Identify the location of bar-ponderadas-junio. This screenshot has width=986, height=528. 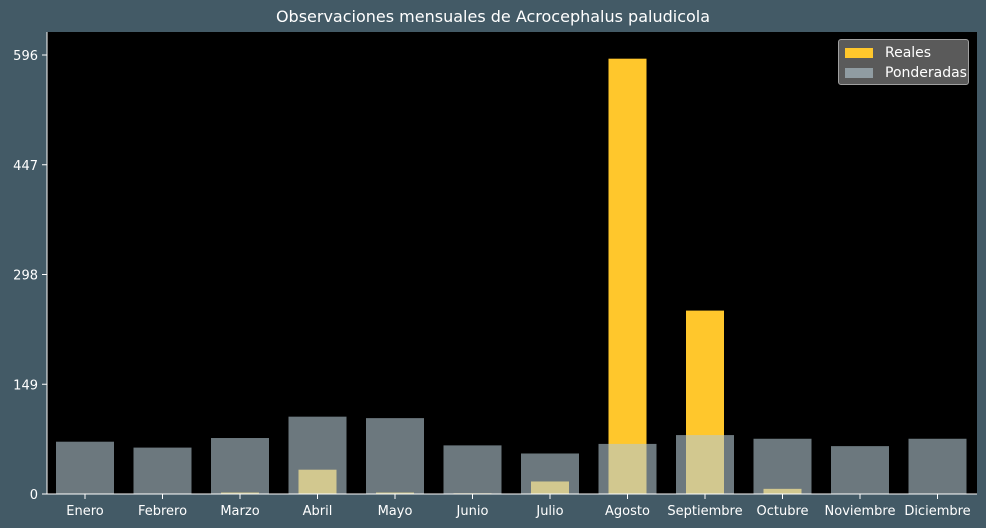
(472, 469).